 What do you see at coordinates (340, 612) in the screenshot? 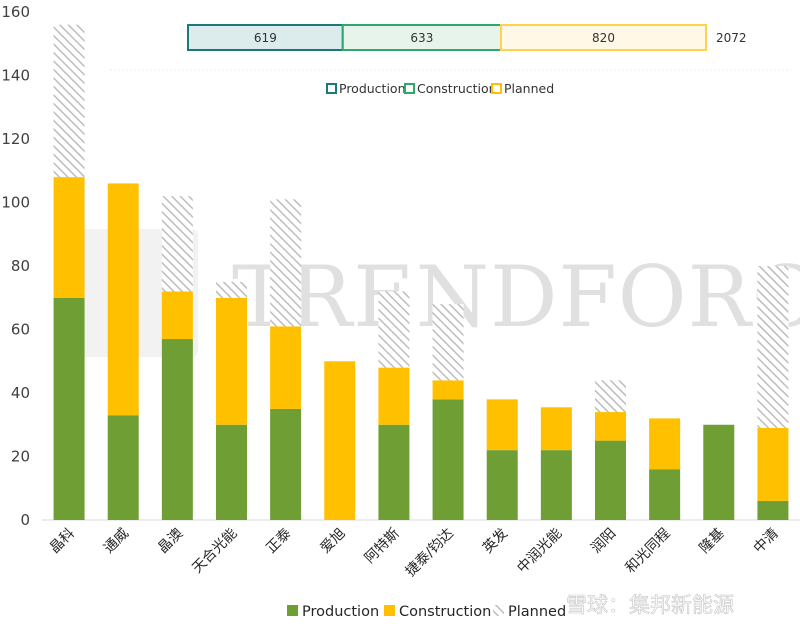
I see `legend-label: Production` at bounding box center [340, 612].